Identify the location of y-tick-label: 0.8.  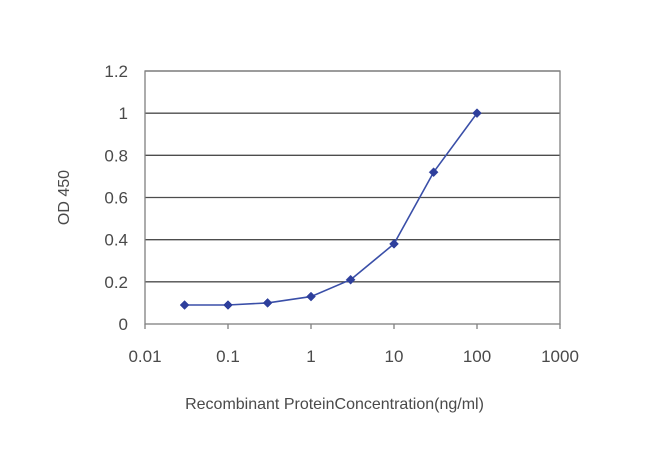
(116, 155).